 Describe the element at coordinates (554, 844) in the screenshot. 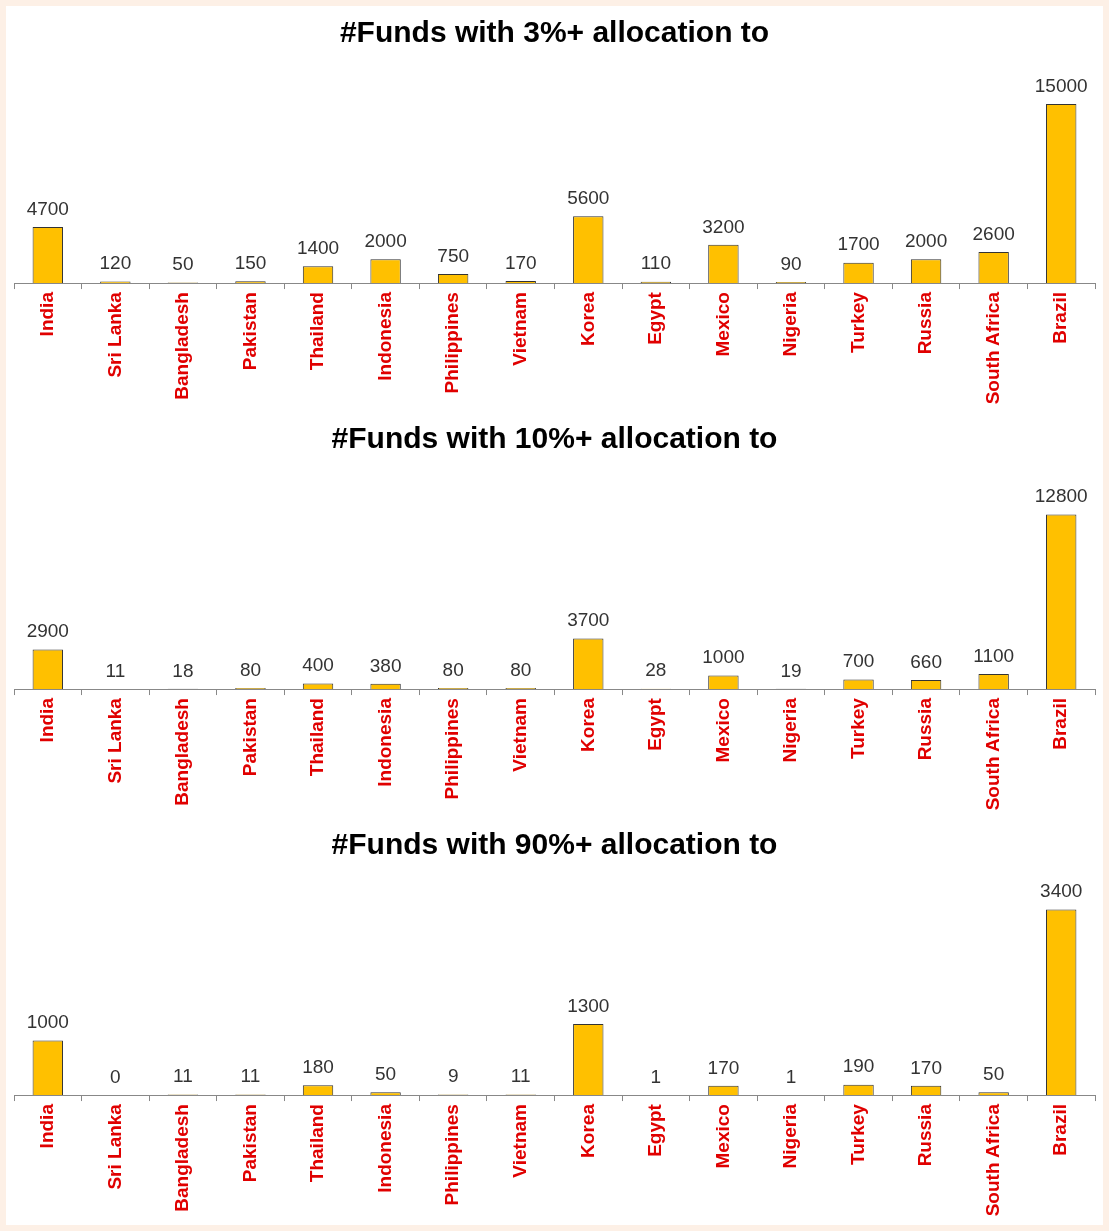

I see `chart-title: #Funds with 90%+ allocation to` at that location.